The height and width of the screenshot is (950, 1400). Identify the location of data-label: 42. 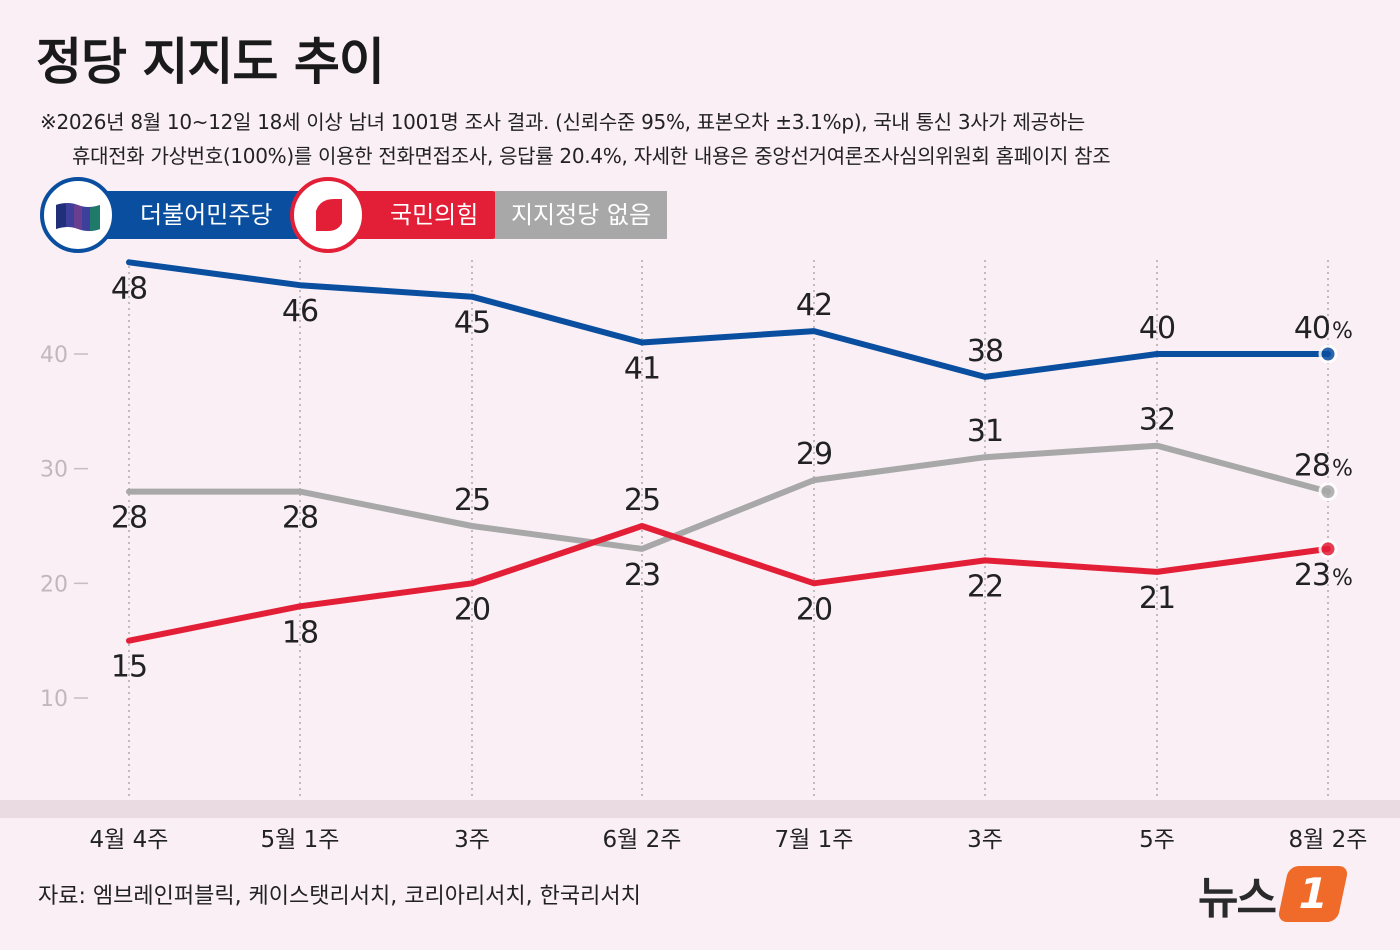
(814, 305).